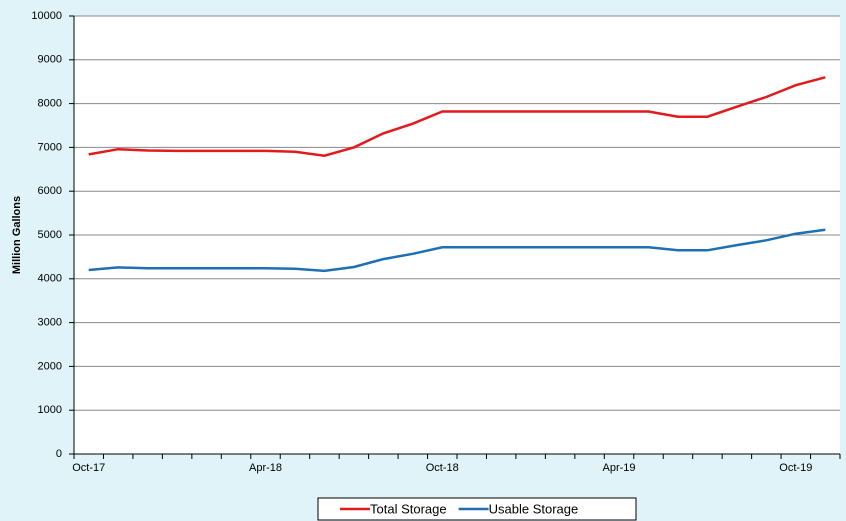 The width and height of the screenshot is (846, 521). Describe the element at coordinates (50, 147) in the screenshot. I see `y-tick-label: 7000` at that location.